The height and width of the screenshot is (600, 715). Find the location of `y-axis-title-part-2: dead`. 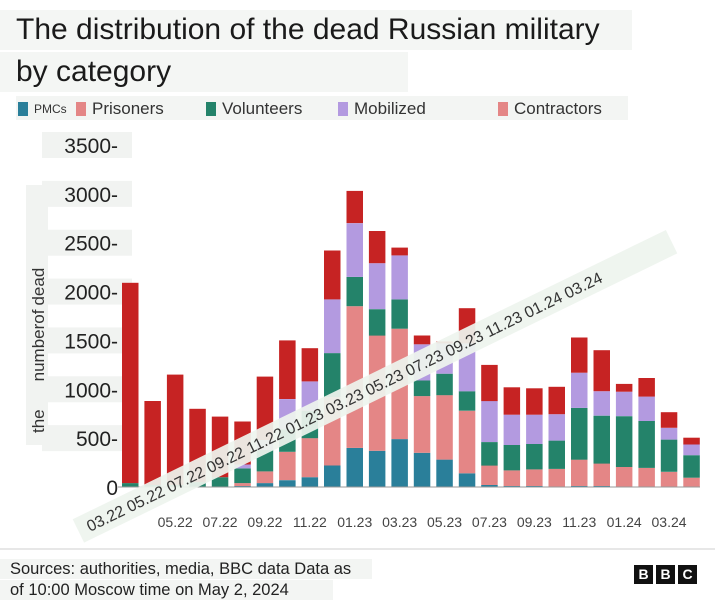

y-axis-title-part-2: dead is located at coordinates (38, 287).